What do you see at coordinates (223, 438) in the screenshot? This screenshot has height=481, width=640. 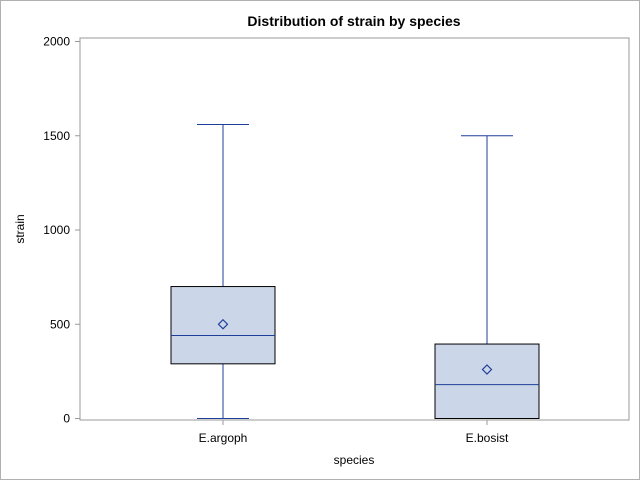 I see `x-tick-label: E.argoph` at bounding box center [223, 438].